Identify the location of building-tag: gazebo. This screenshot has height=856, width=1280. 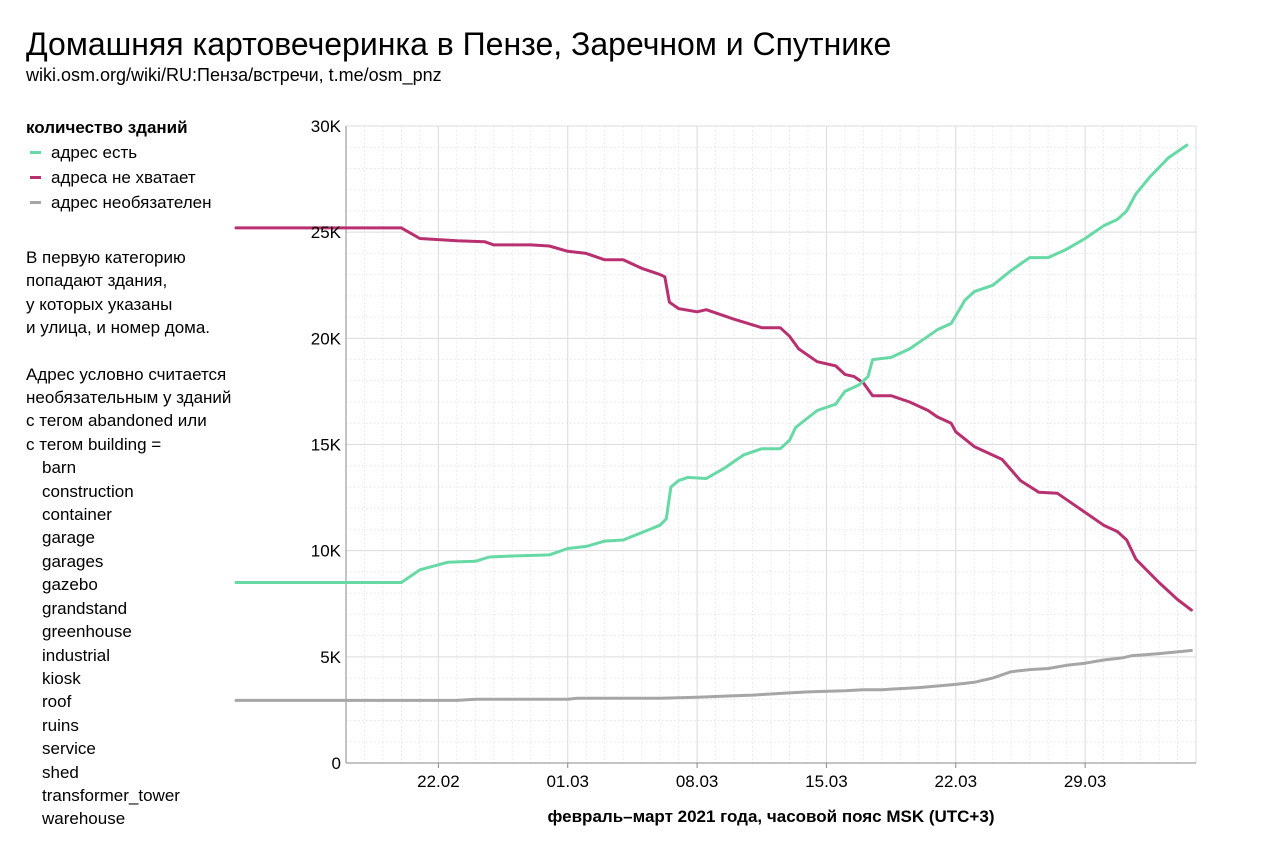
(70, 585).